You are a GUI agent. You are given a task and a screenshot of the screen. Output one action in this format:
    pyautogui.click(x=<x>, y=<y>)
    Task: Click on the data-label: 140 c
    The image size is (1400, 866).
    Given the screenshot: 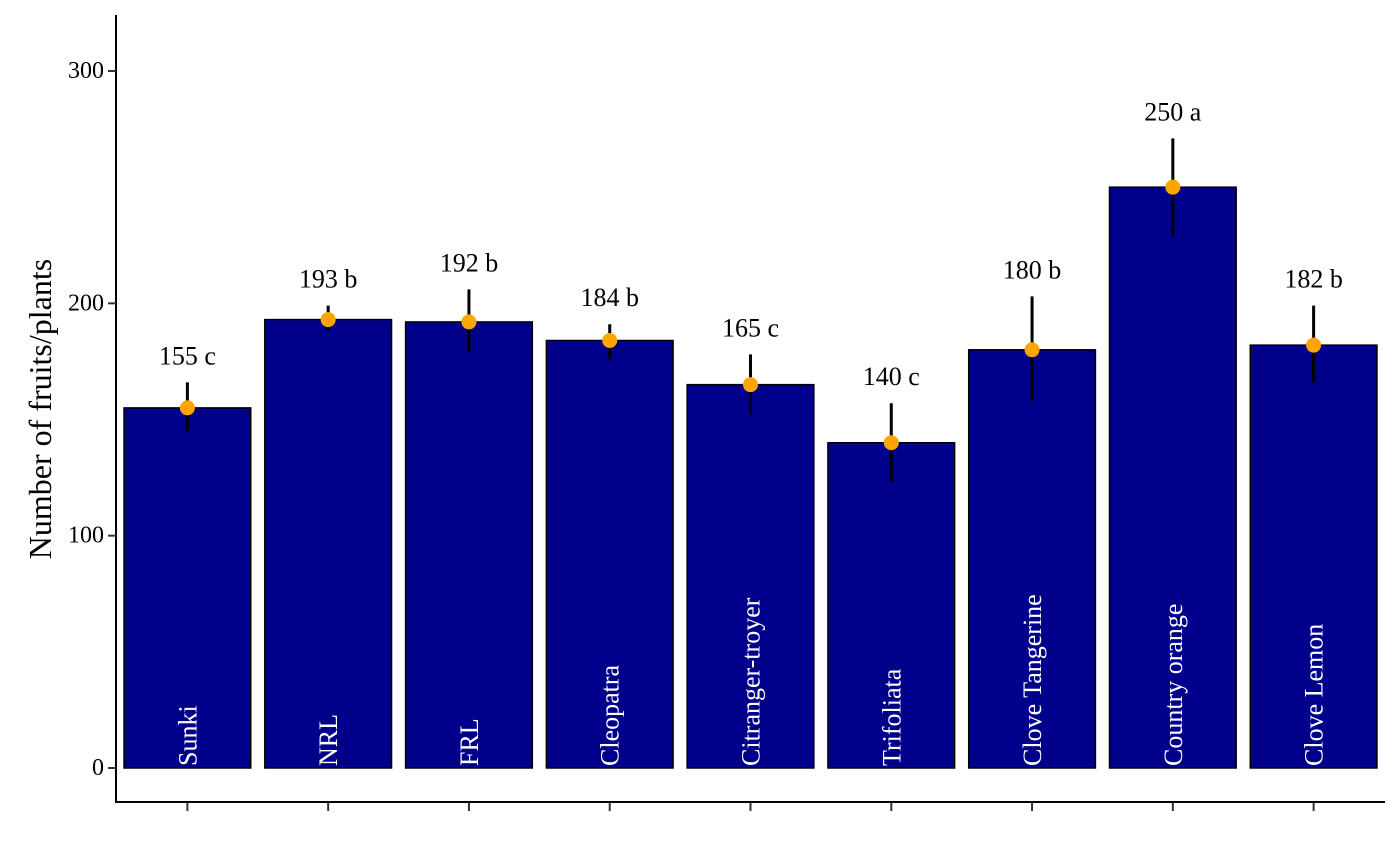 What is the action you would take?
    pyautogui.click(x=891, y=376)
    